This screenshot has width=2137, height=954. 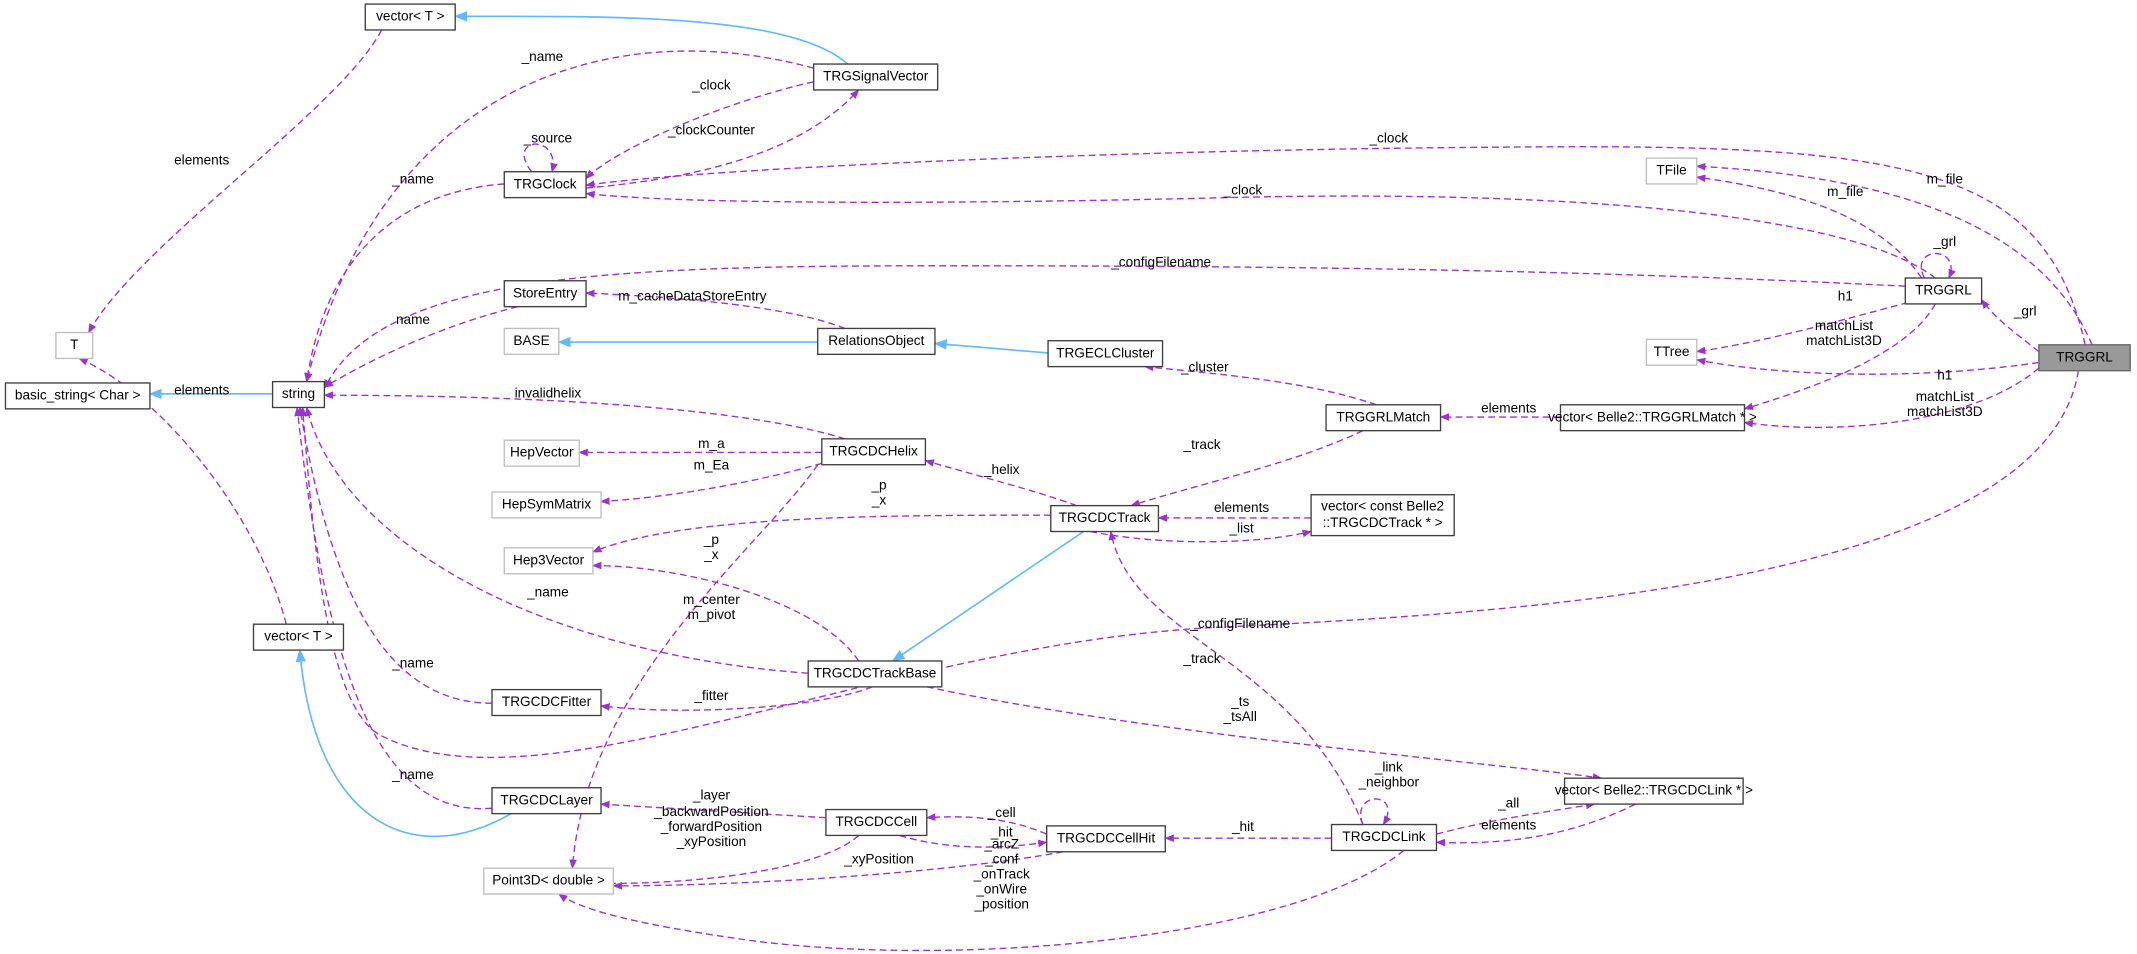 I want to click on edge-label: _x, so click(x=879, y=499).